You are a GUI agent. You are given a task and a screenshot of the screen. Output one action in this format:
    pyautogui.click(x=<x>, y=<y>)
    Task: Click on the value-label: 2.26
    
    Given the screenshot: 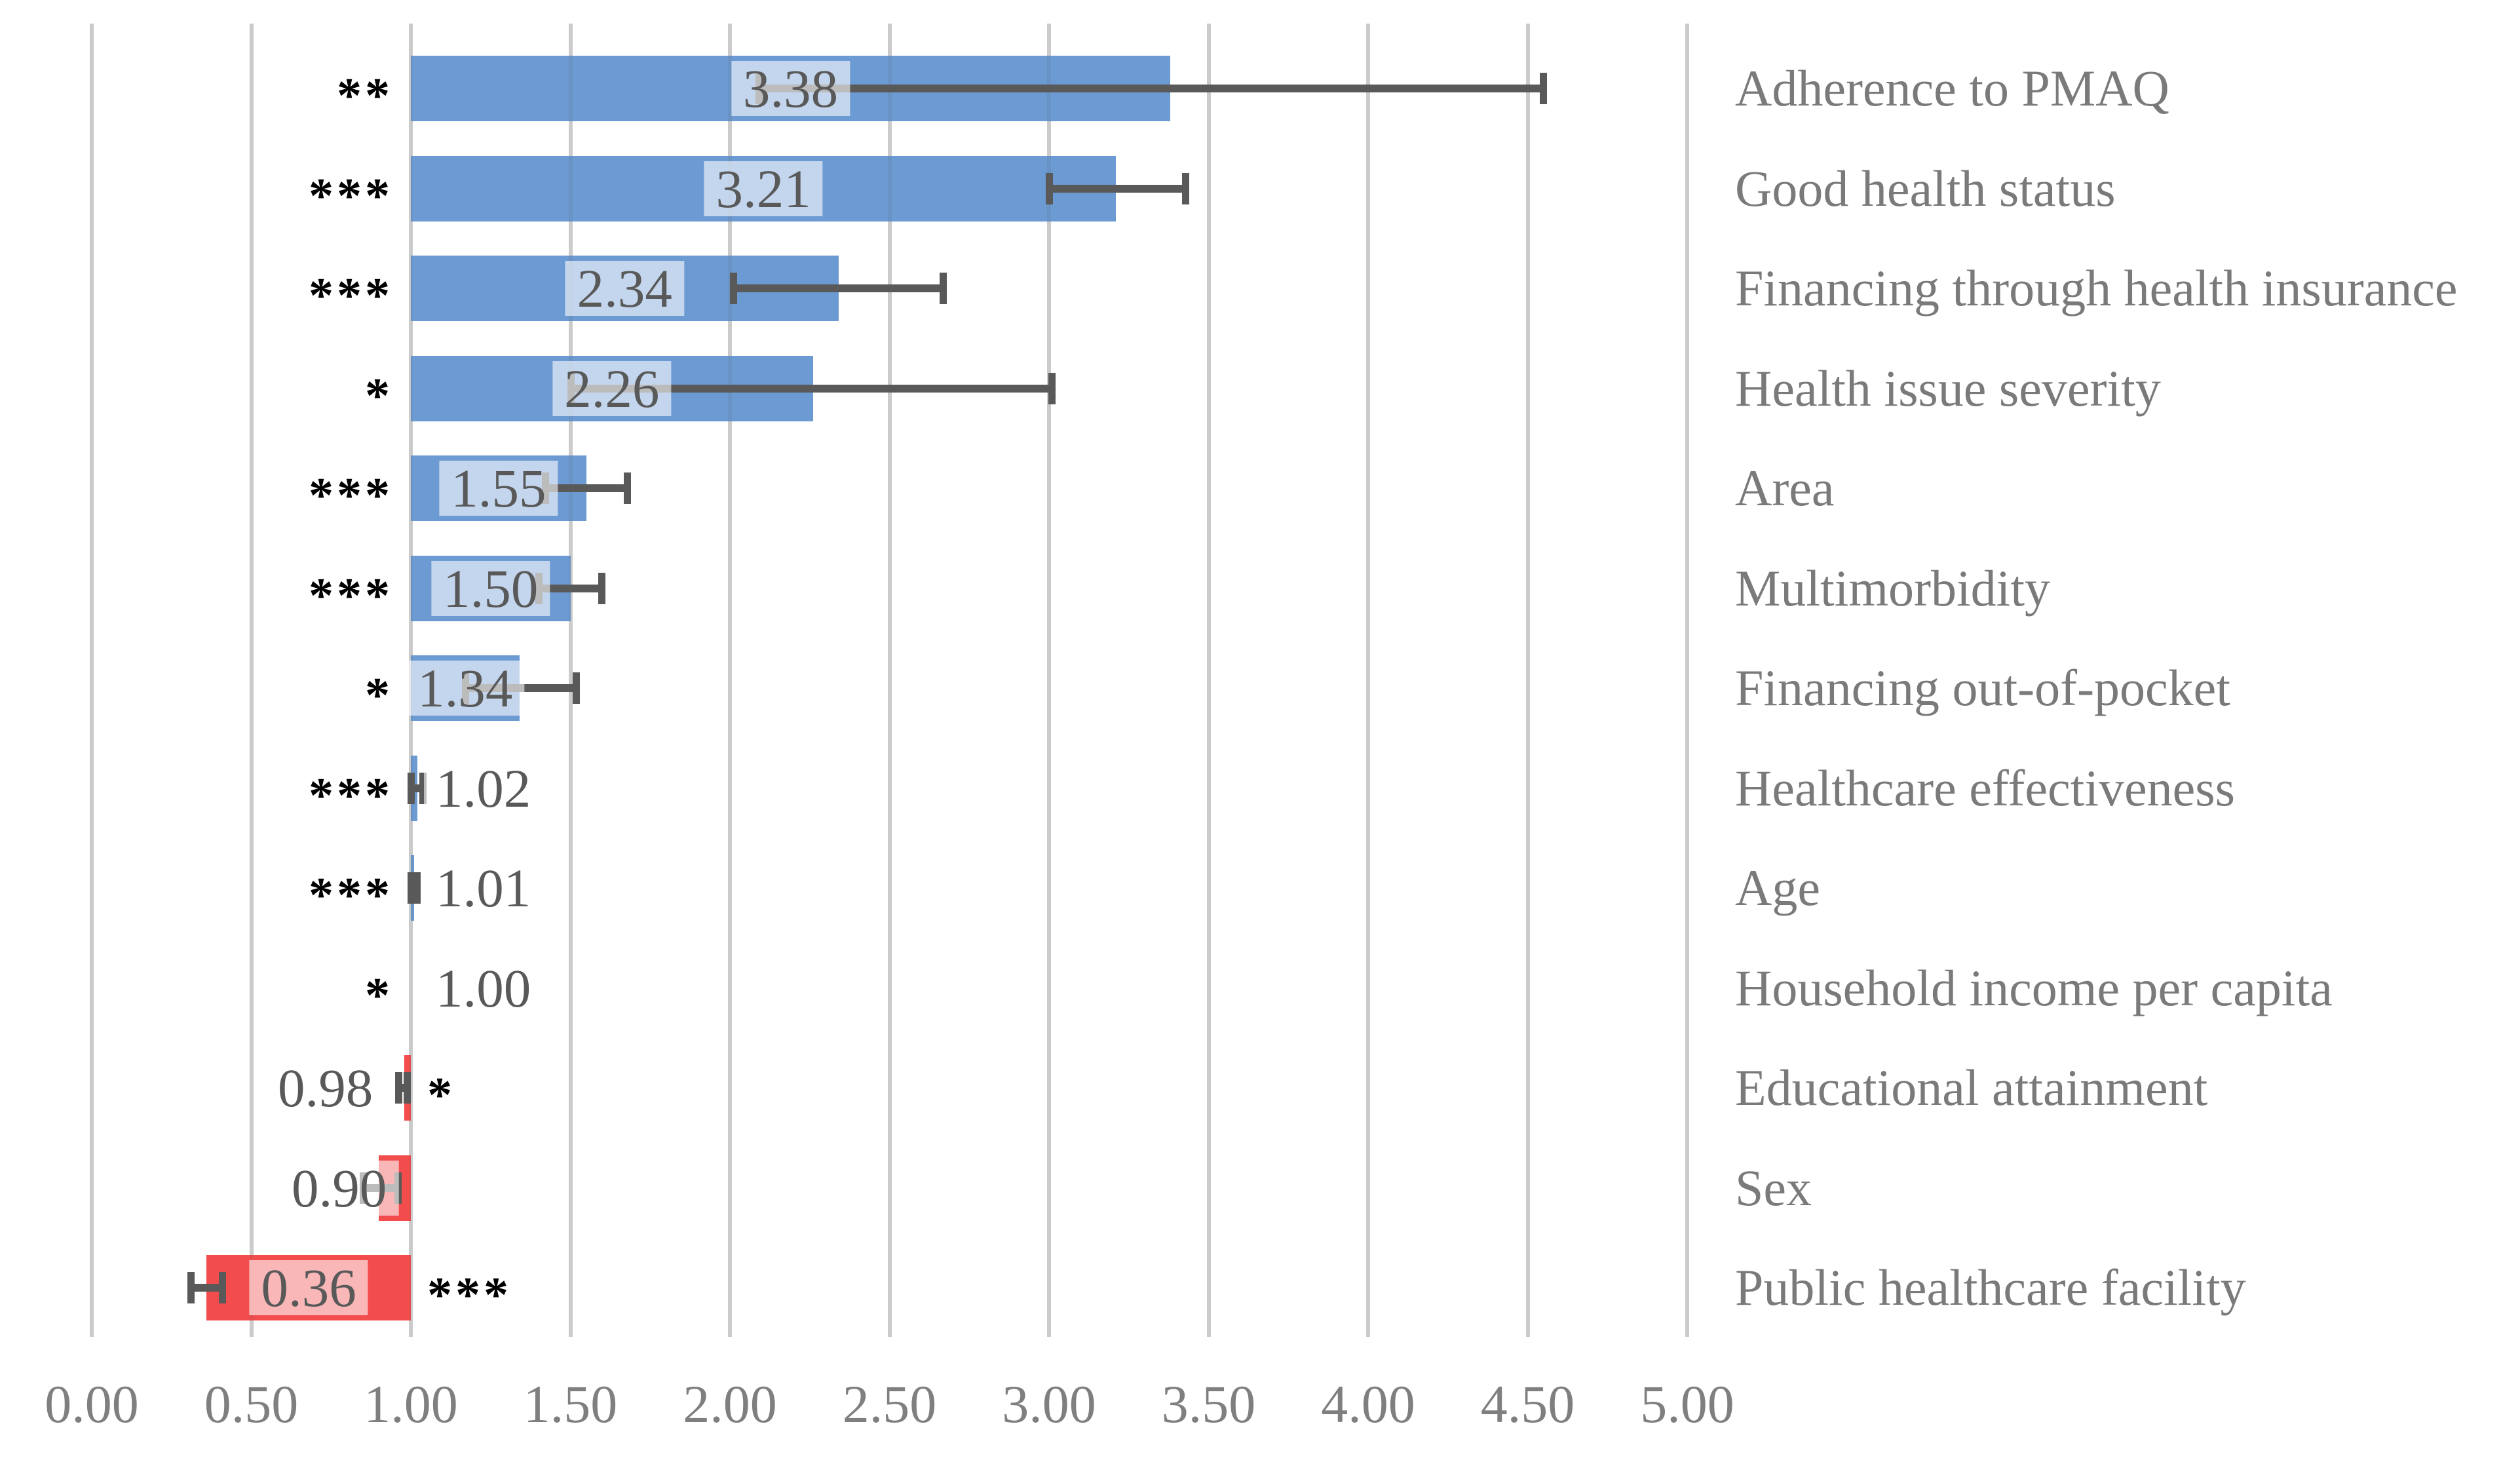 What is the action you would take?
    pyautogui.click(x=612, y=388)
    